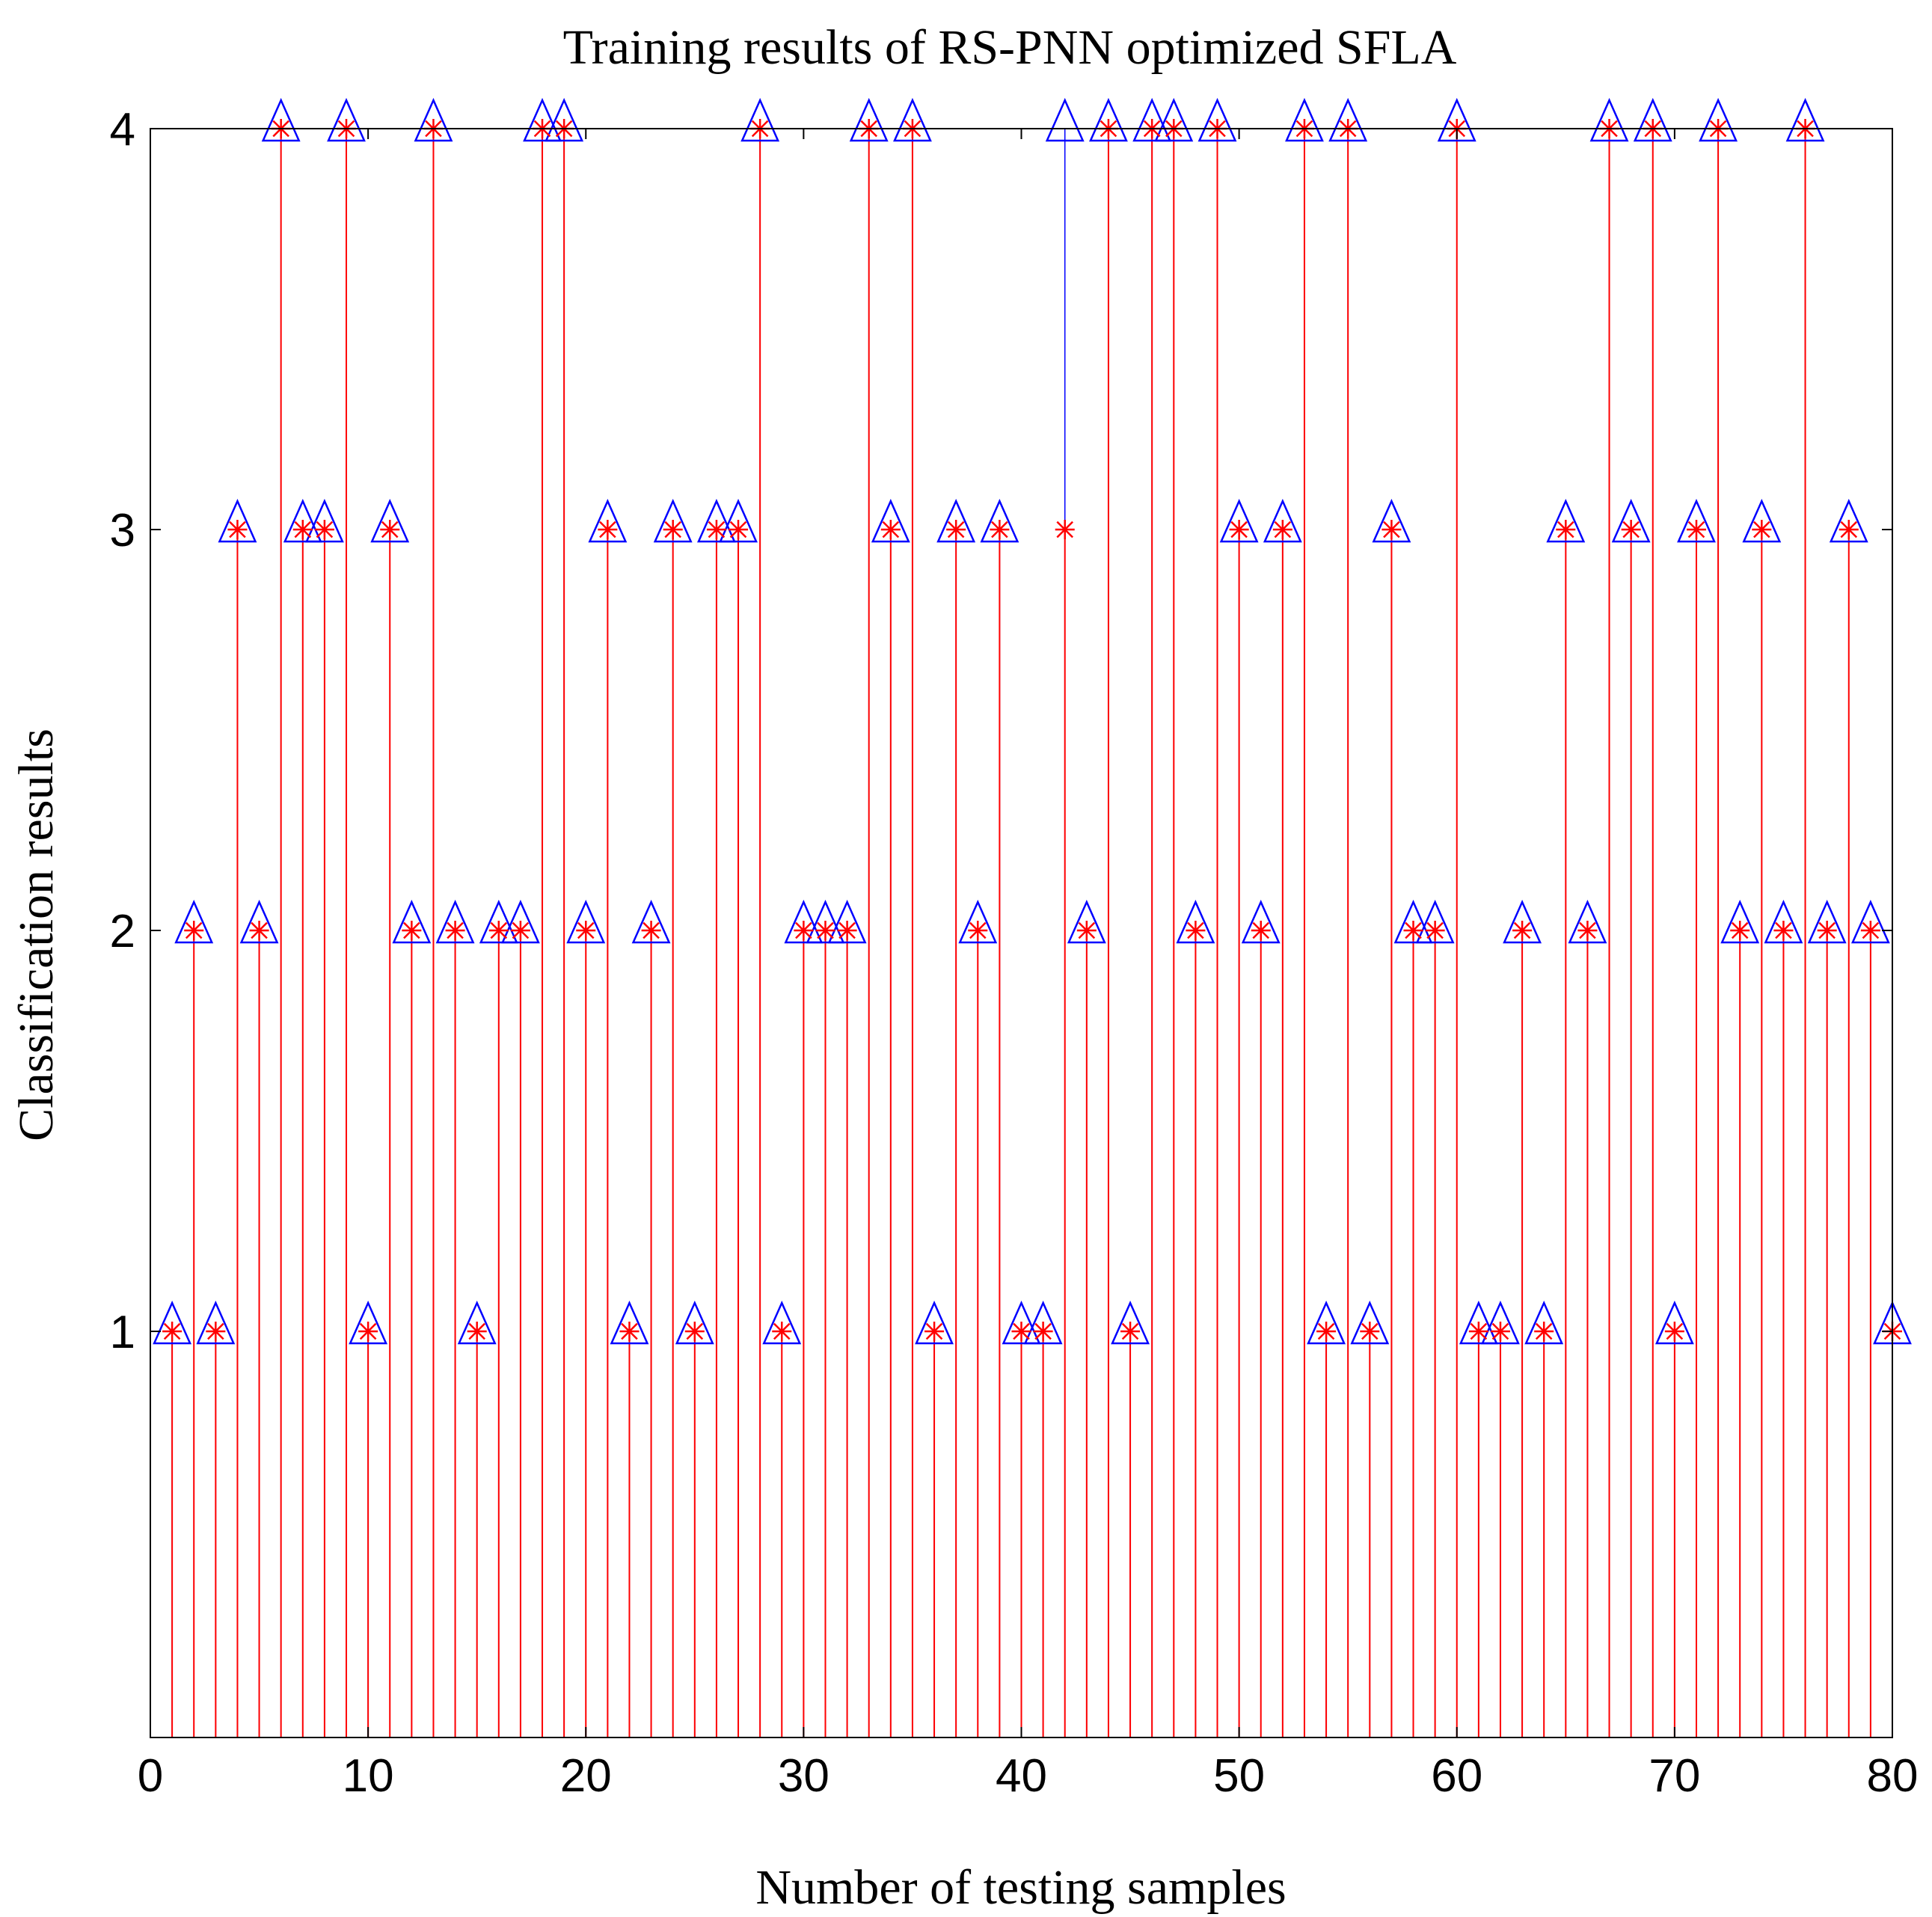 The image size is (1932, 1917). I want to click on x-tick-label-80: 80, so click(1893, 1776).